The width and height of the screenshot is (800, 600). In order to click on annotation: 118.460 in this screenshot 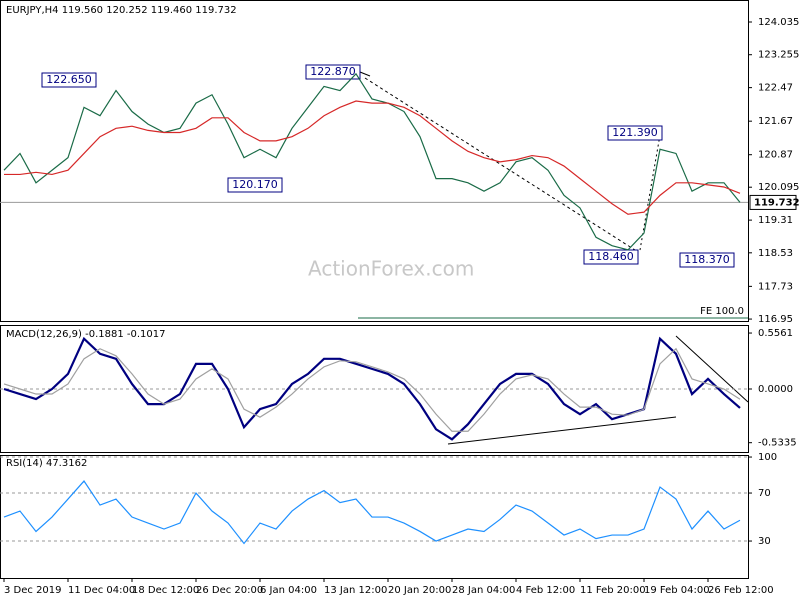, I will do `click(611, 256)`.